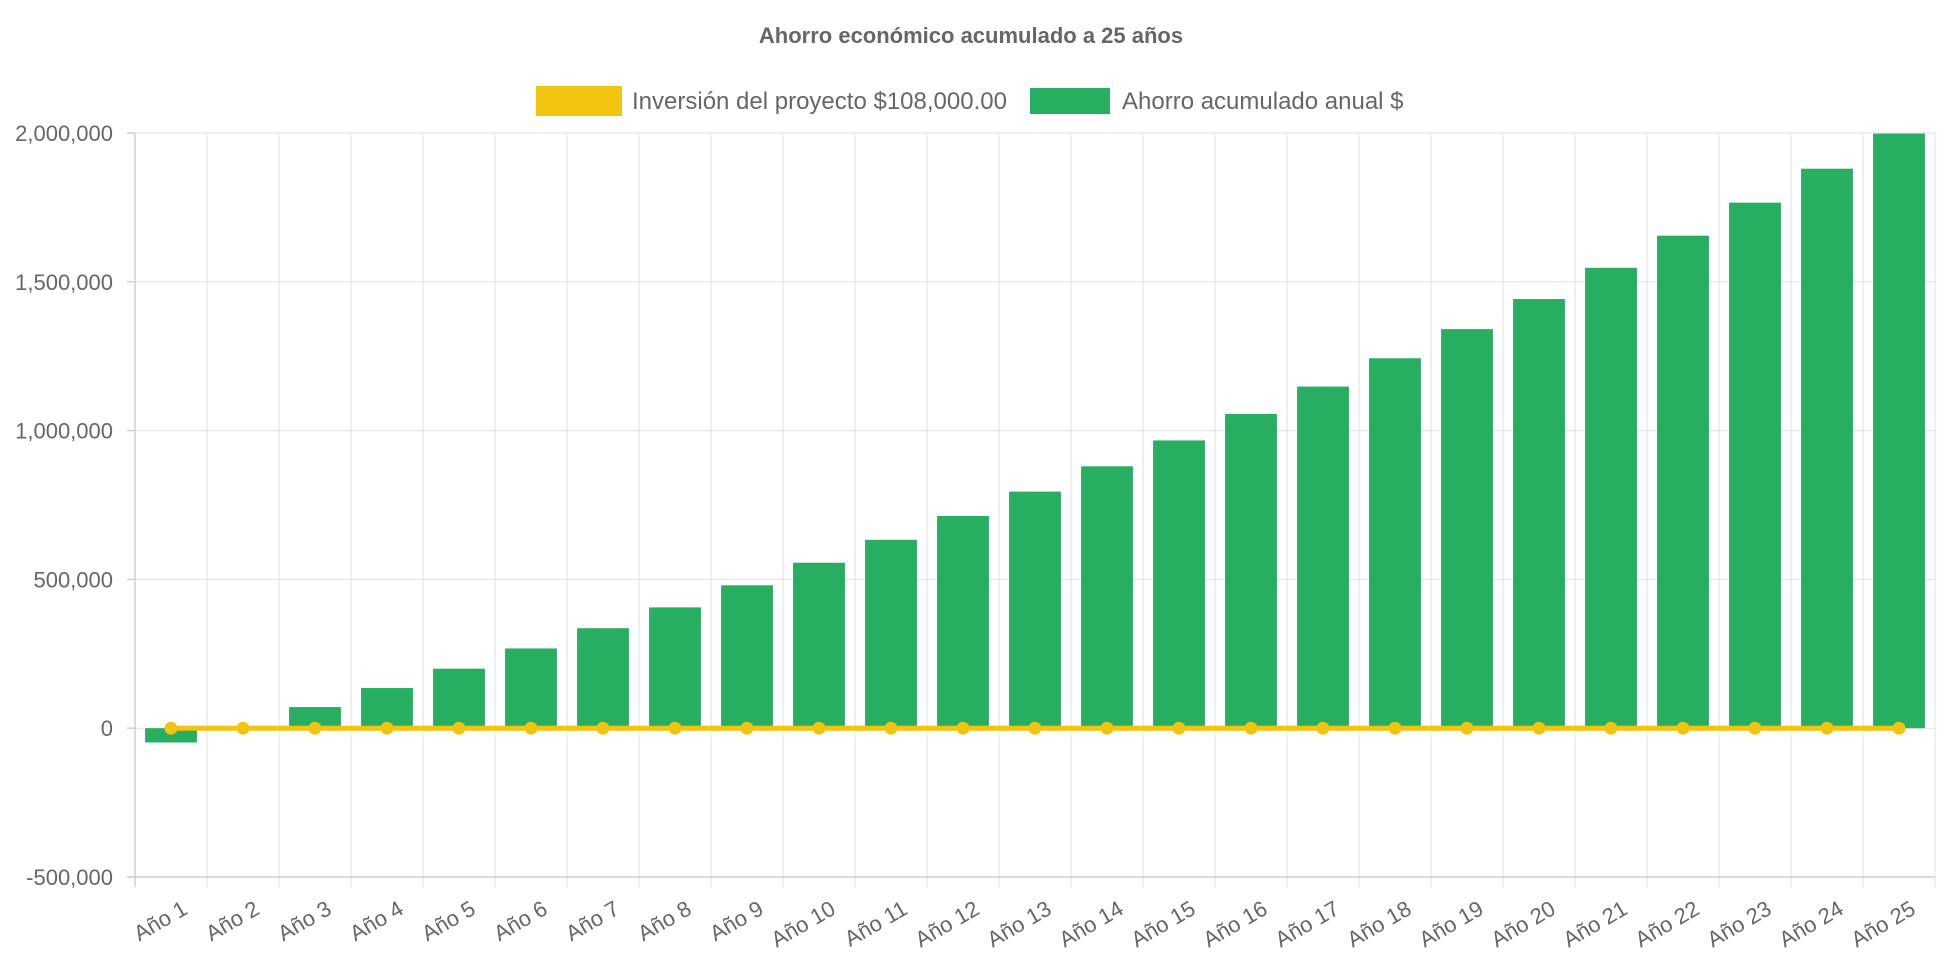  Describe the element at coordinates (664, 921) in the screenshot. I see `x-tick-label: Año 8` at that location.